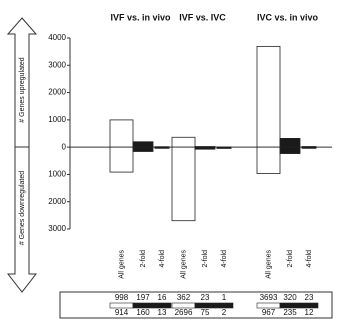 This screenshot has height=320, width=342. What do you see at coordinates (184, 297) in the screenshot?
I see `table-up: 362` at bounding box center [184, 297].